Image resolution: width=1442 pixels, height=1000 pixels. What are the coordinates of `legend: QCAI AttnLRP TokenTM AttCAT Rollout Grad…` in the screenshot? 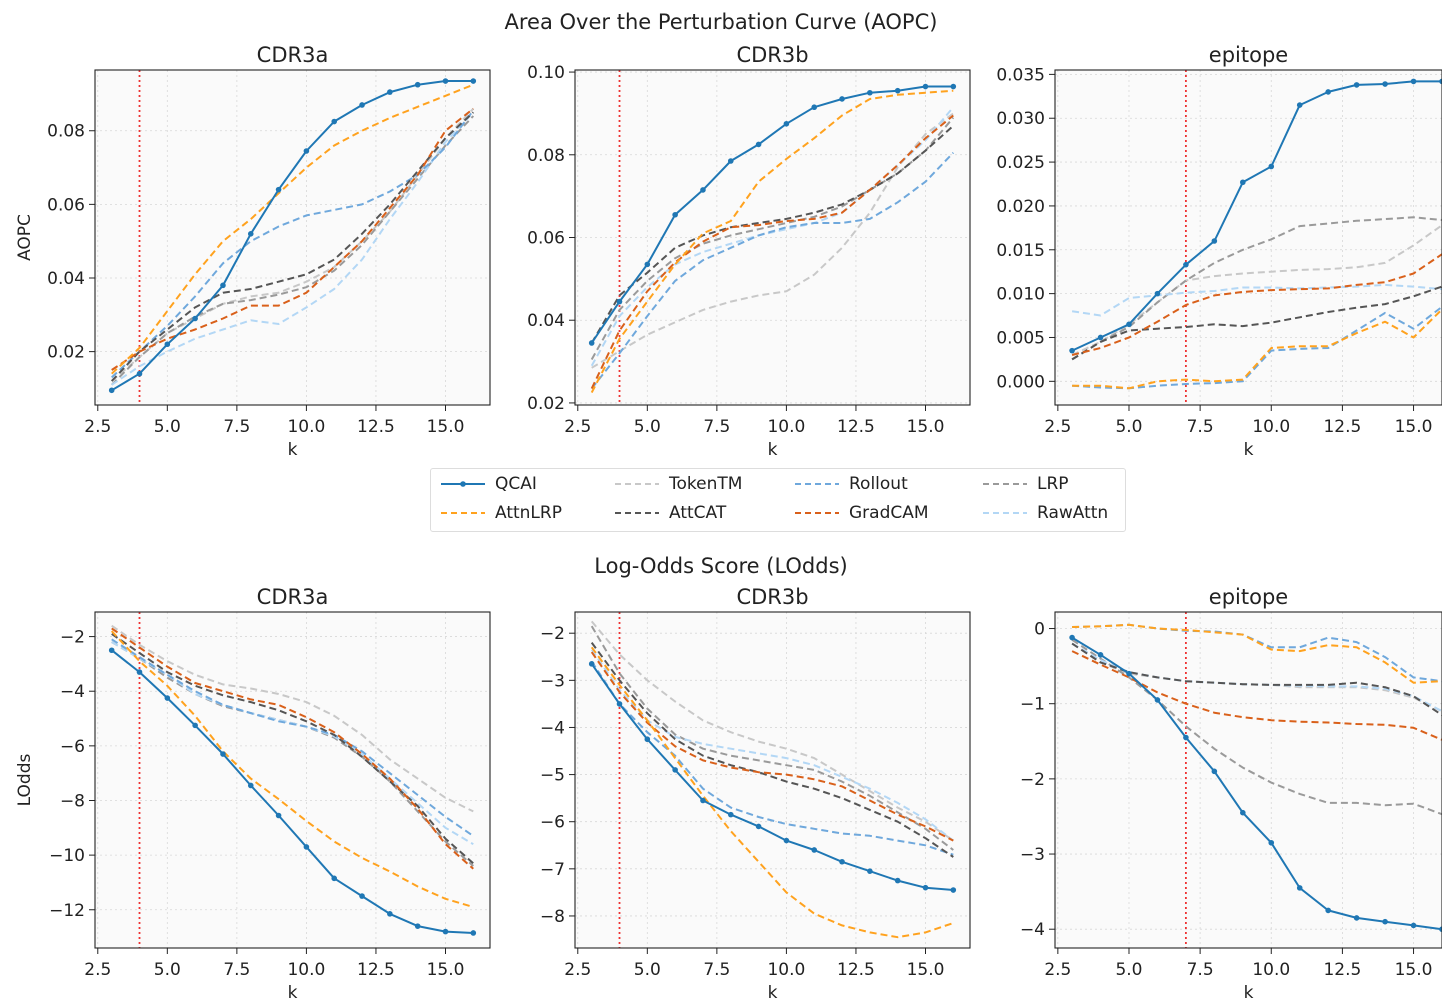 It's located at (778, 500).